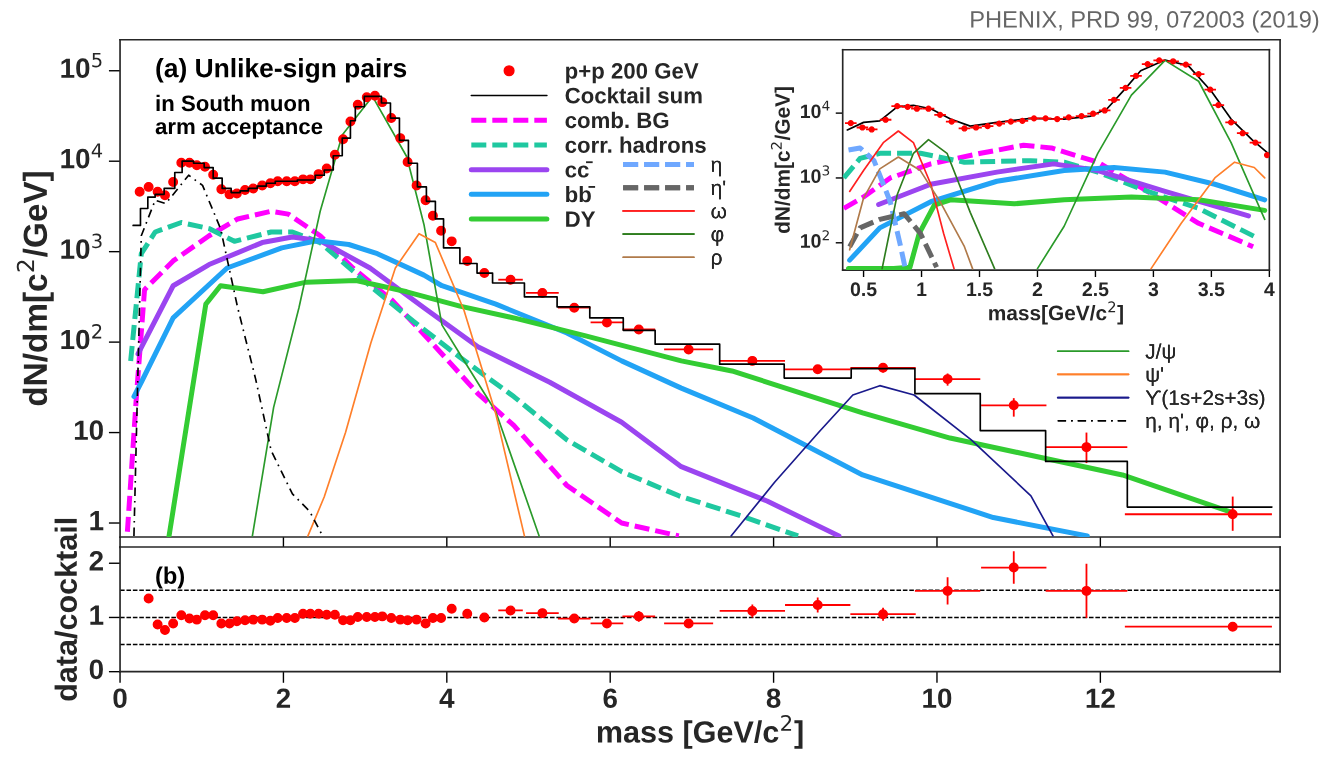 The image size is (1325, 765). What do you see at coordinates (81, 65) in the screenshot?
I see `y-tick-label: 10$^{5}$` at bounding box center [81, 65].